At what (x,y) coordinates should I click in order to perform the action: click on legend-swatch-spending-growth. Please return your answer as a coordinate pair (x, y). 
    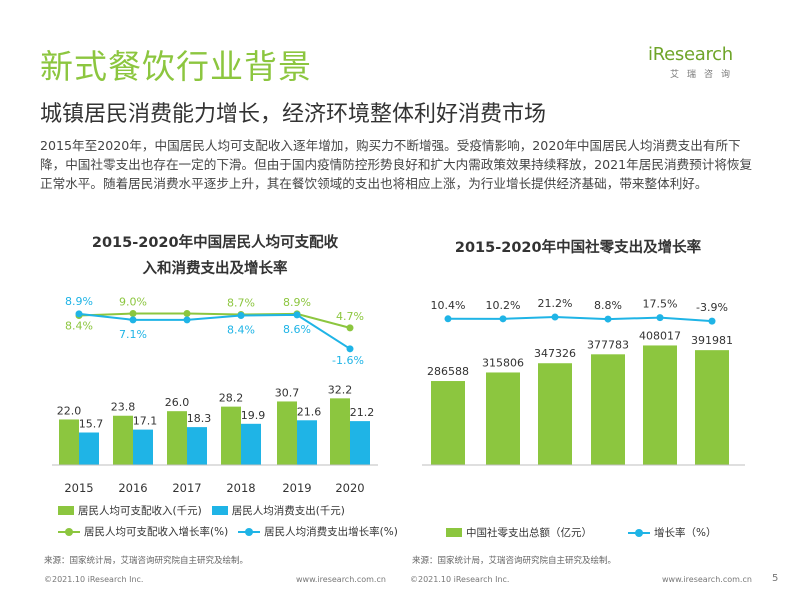
    Looking at the image, I should click on (249, 532).